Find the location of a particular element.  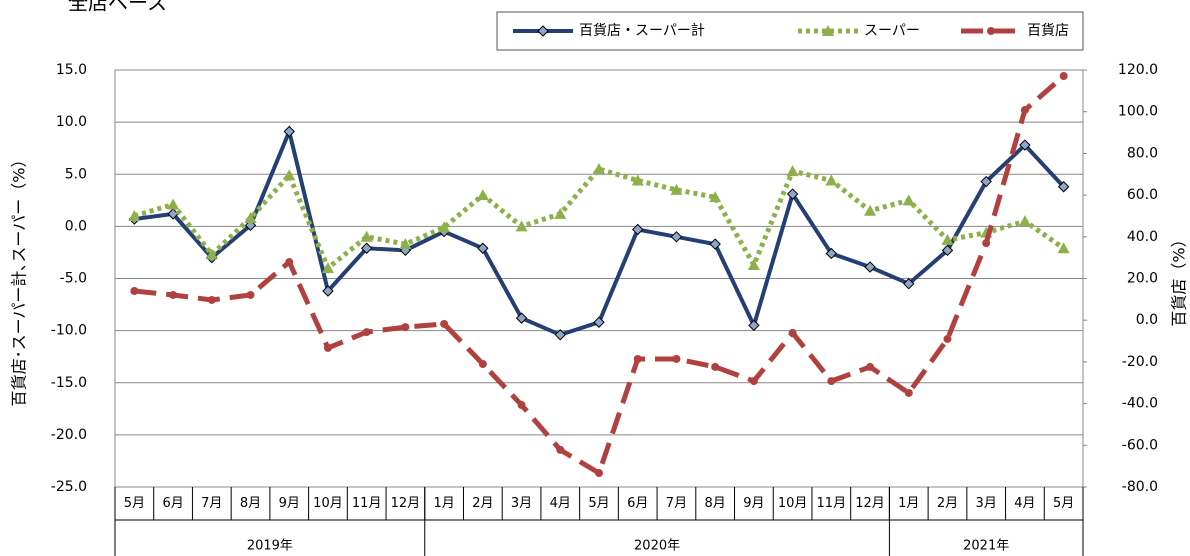

y-tick-label: -15.0 is located at coordinates (69, 383).